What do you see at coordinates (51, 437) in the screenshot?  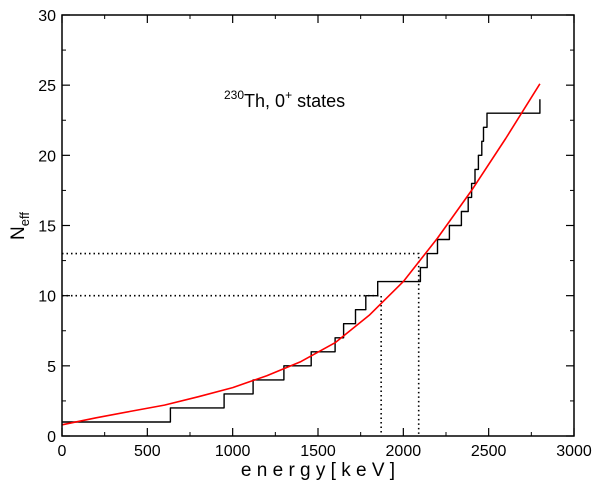 I see `y-tick-label: 0` at bounding box center [51, 437].